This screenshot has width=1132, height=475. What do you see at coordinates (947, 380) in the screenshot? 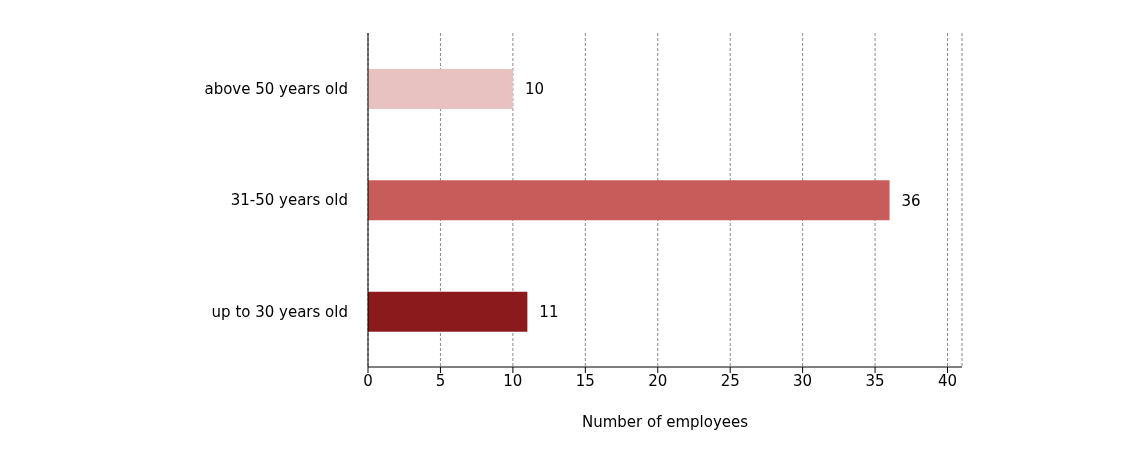
I see `x-tick-label: 40` at bounding box center [947, 380].